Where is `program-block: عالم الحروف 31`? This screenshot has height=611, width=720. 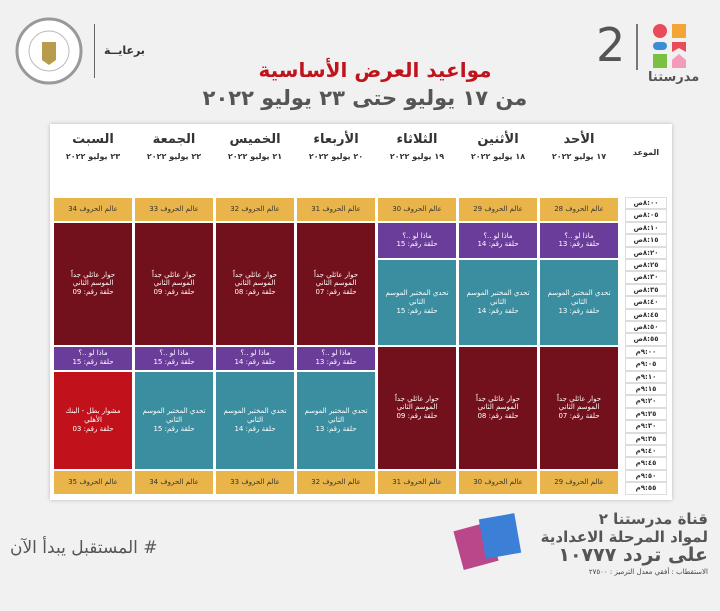
program-block: عالم الحروف 31 is located at coordinates (336, 209).